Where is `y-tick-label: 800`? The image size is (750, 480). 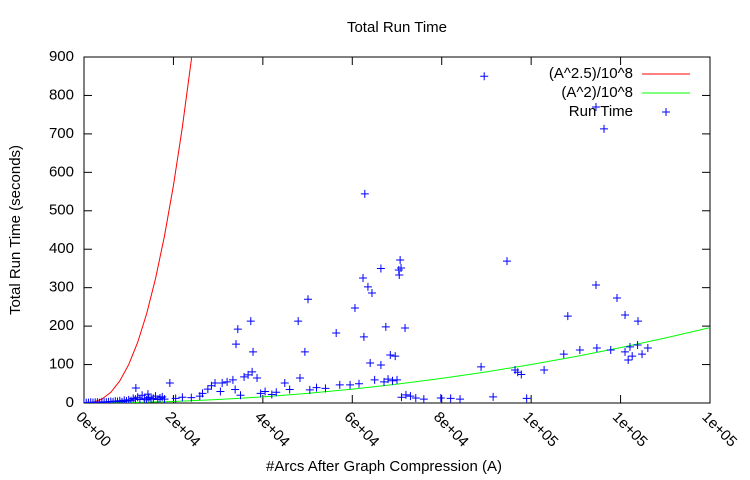
y-tick-label: 800 is located at coordinates (61, 94).